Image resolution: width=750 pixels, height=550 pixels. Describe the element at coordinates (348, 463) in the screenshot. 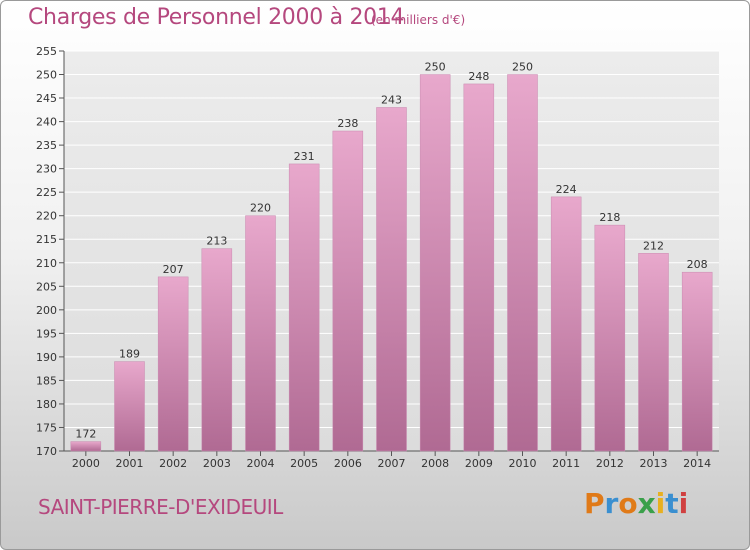

I see `x-tick-label: 2006` at that location.